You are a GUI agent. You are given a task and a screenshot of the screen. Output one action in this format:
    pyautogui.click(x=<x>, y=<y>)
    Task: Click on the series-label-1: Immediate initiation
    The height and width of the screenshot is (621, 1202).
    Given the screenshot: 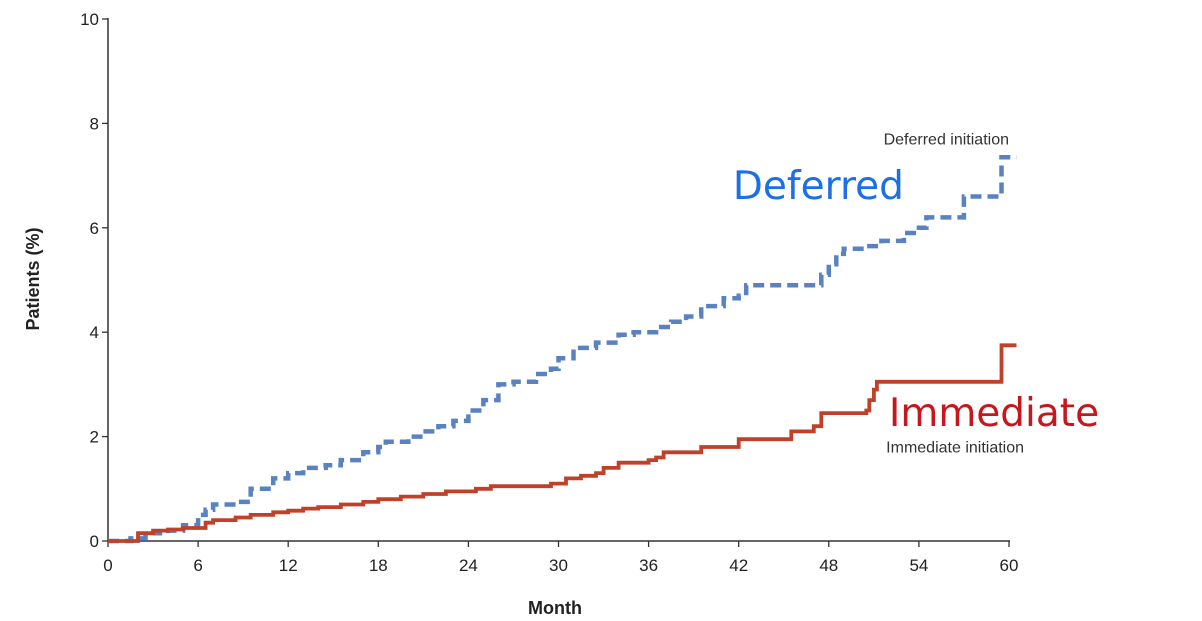 What is the action you would take?
    pyautogui.click(x=955, y=447)
    